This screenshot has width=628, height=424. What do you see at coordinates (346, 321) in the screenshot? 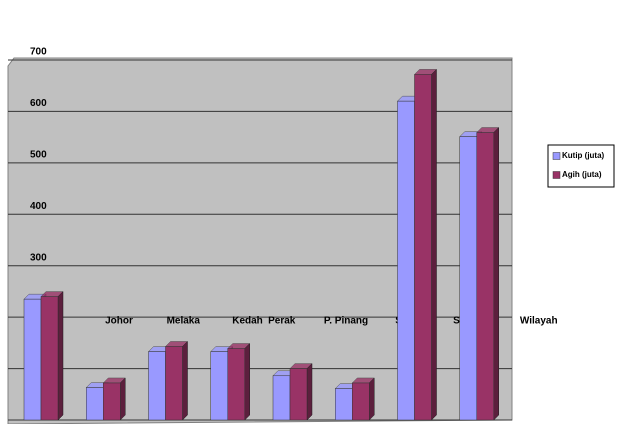
I see `x-tick-label: P. Pinang` at bounding box center [346, 321].